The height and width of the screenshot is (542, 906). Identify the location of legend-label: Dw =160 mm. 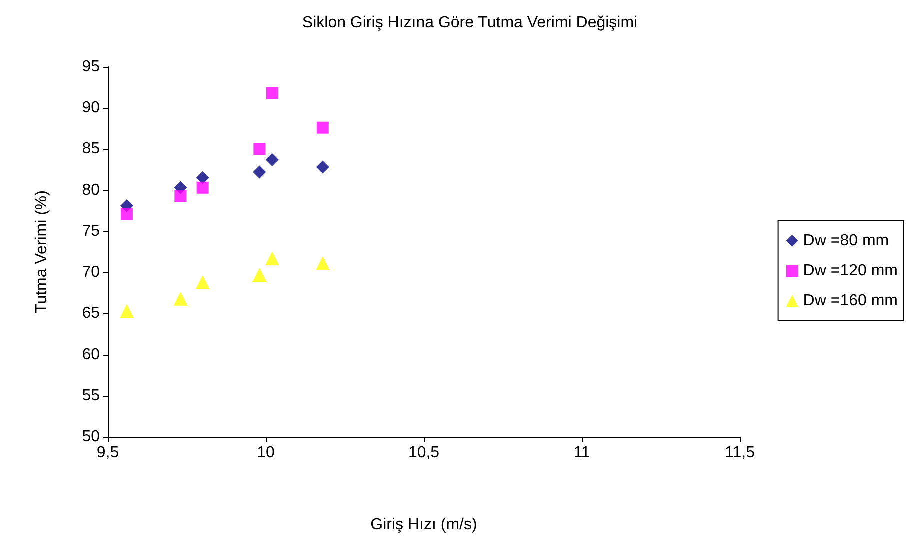
(850, 301).